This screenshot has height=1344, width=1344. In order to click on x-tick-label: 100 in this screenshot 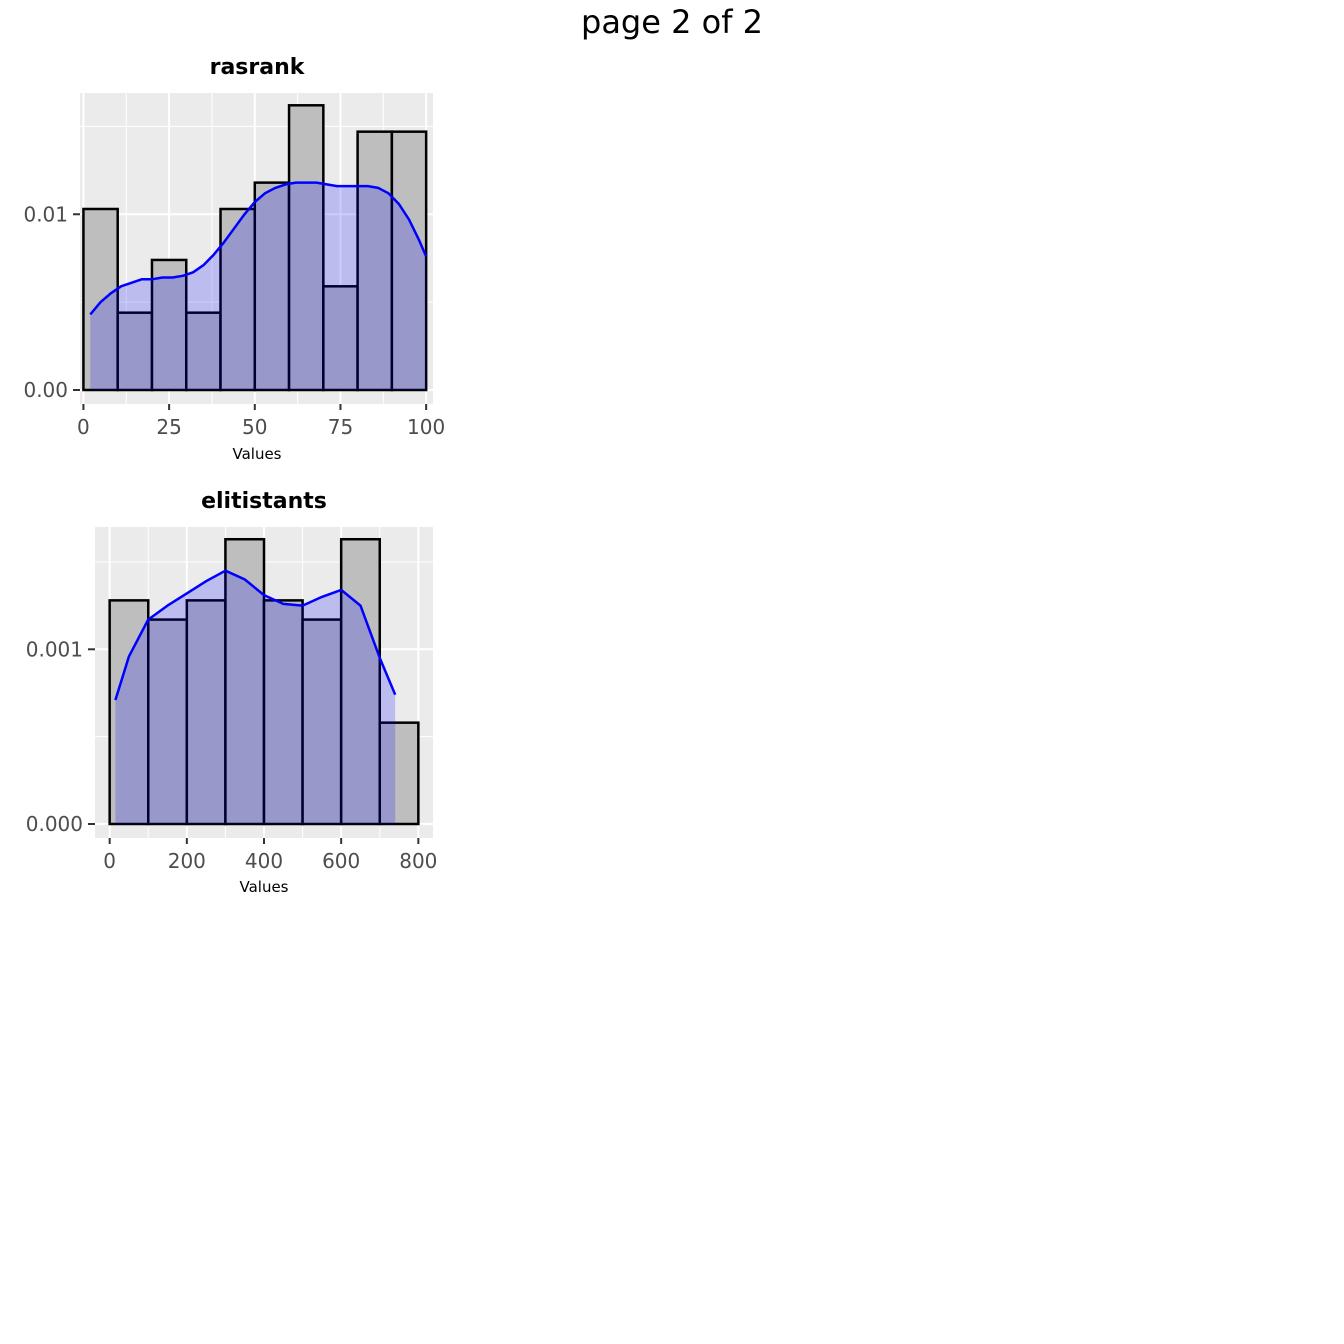, I will do `click(426, 427)`.